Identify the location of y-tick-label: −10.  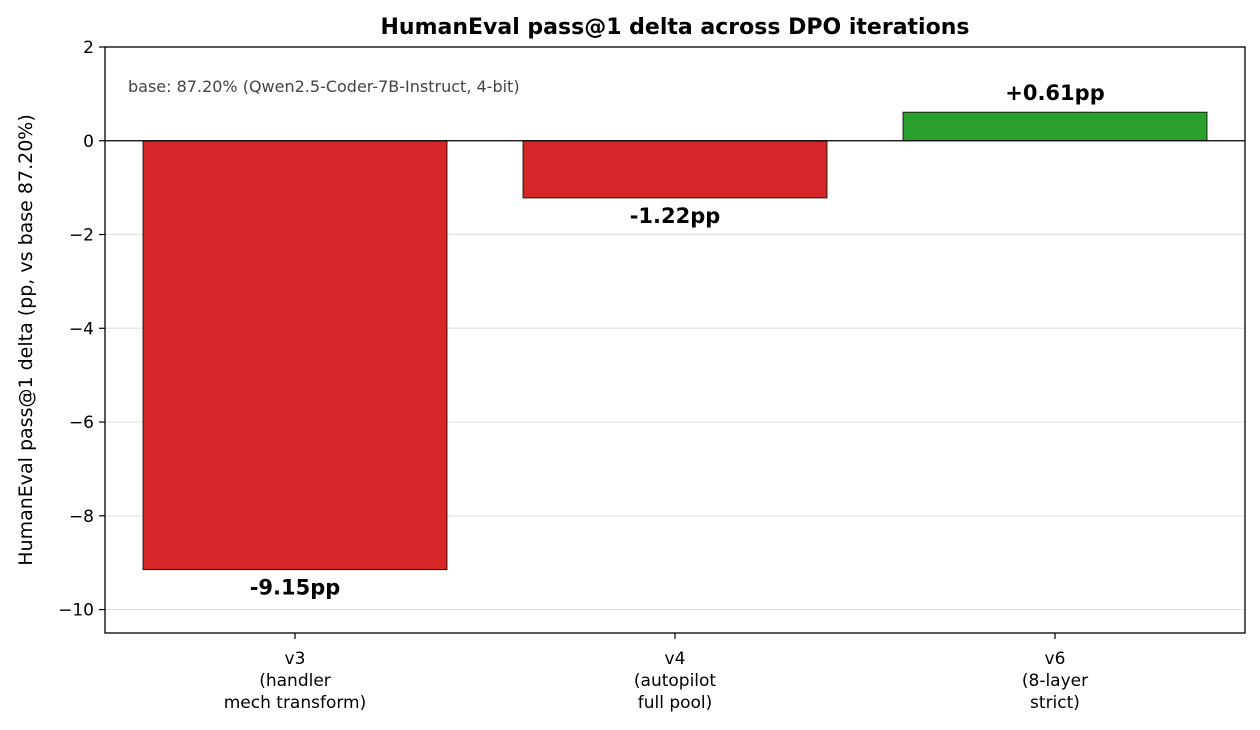
(76, 611).